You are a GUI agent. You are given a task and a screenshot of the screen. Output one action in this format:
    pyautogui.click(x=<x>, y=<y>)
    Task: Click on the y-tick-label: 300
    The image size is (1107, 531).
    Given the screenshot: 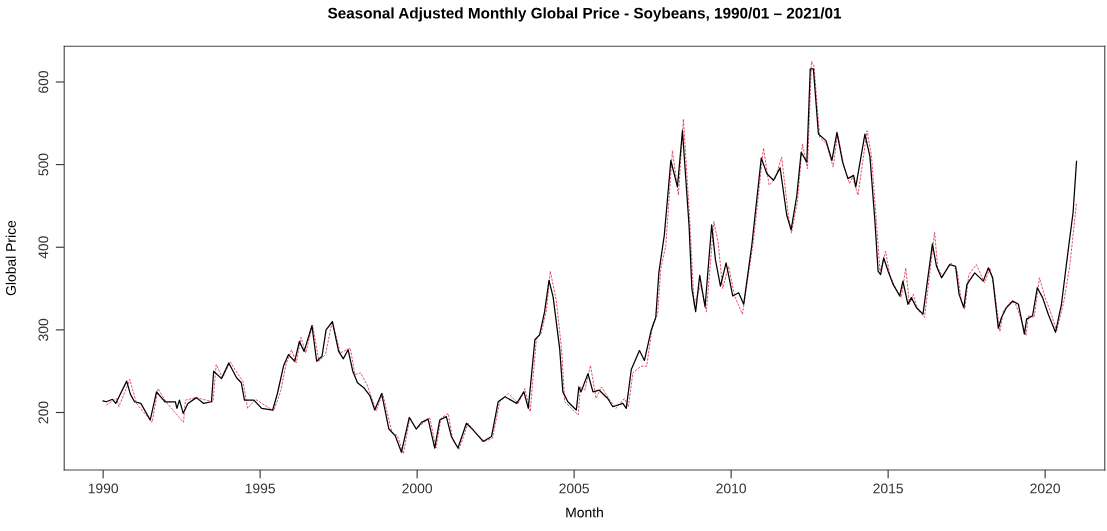 What is the action you would take?
    pyautogui.click(x=43, y=329)
    